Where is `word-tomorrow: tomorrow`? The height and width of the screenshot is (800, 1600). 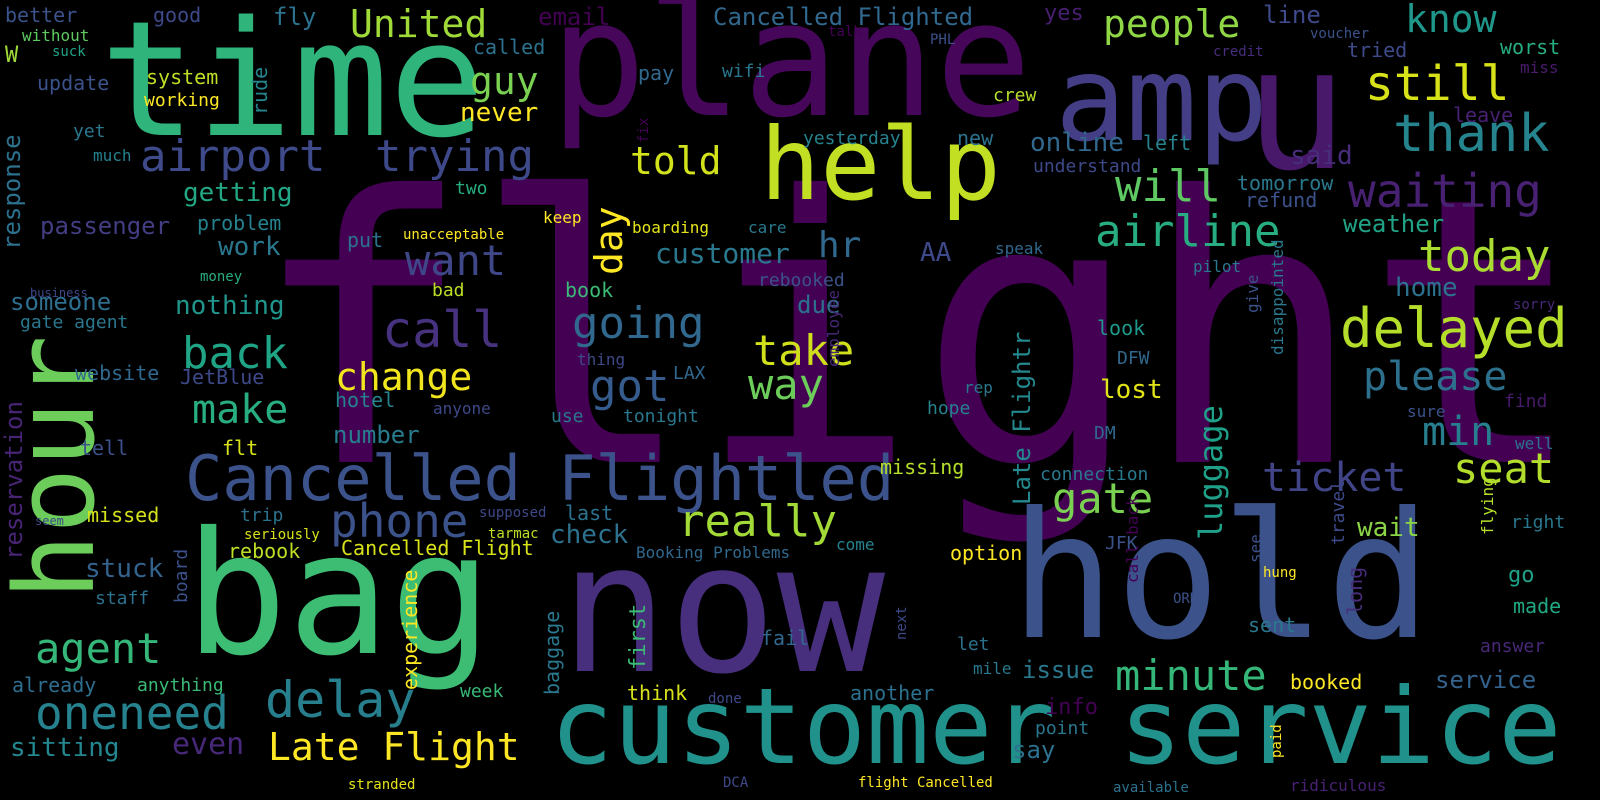 word-tomorrow: tomorrow is located at coordinates (1285, 183).